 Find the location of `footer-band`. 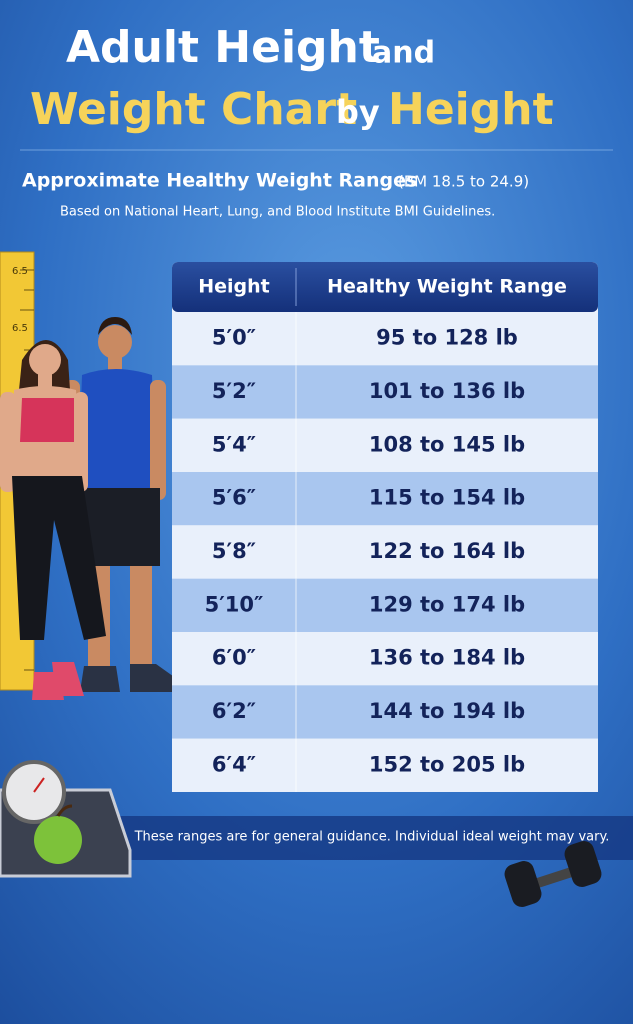

footer-band is located at coordinates (366, 838).